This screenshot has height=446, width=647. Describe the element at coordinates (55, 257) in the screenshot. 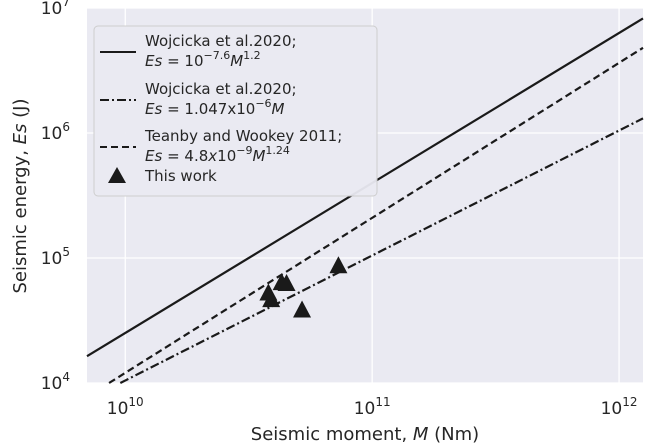

I see `y-tick-label-1: 10⁵` at that location.